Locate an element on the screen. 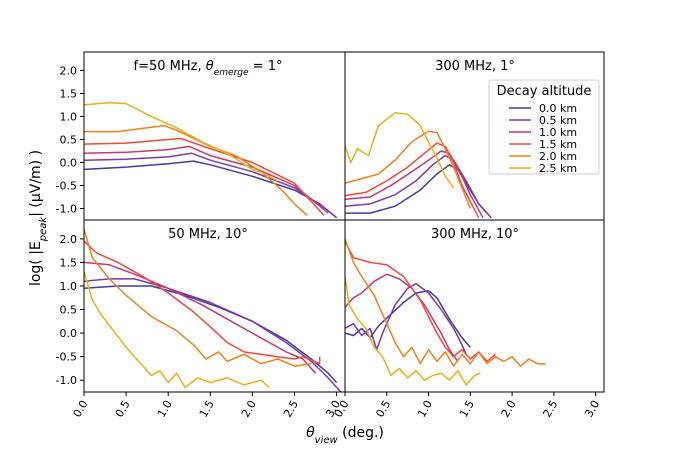  legend-entry: 2.0 km is located at coordinates (558, 156).